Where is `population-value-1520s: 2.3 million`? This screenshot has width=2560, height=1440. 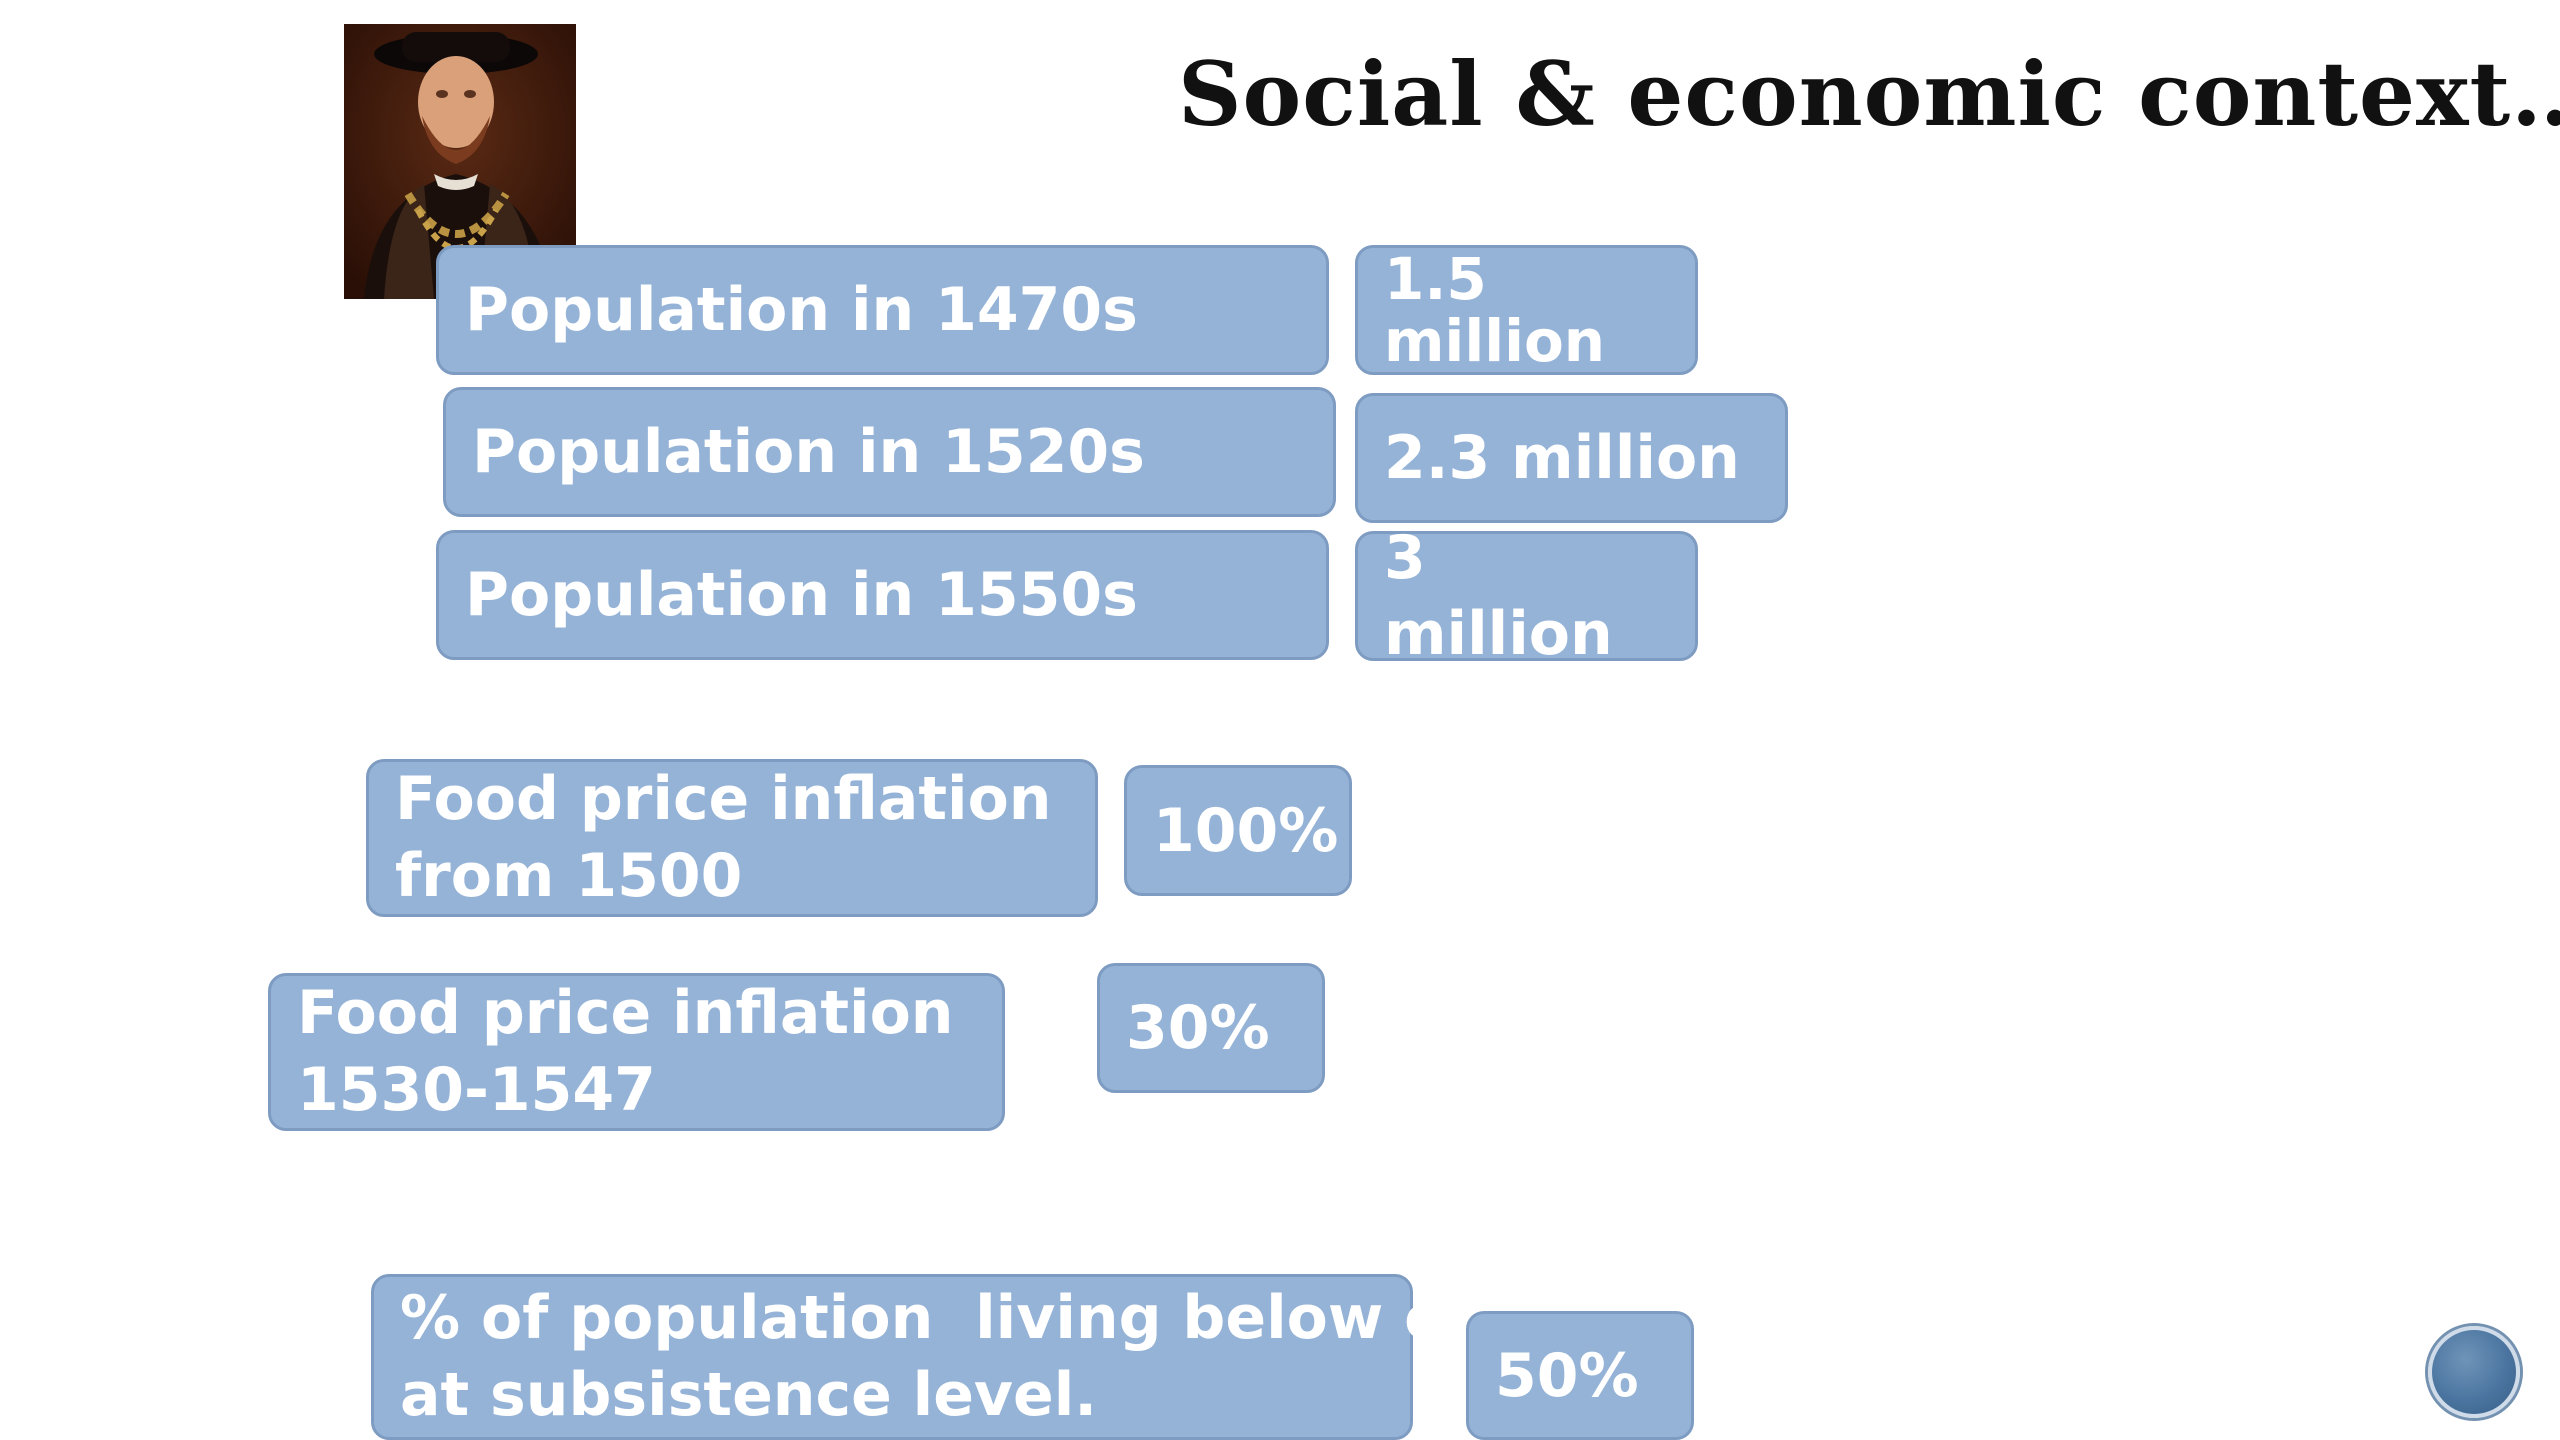
population-value-1520s: 2.3 million is located at coordinates (1571, 458).